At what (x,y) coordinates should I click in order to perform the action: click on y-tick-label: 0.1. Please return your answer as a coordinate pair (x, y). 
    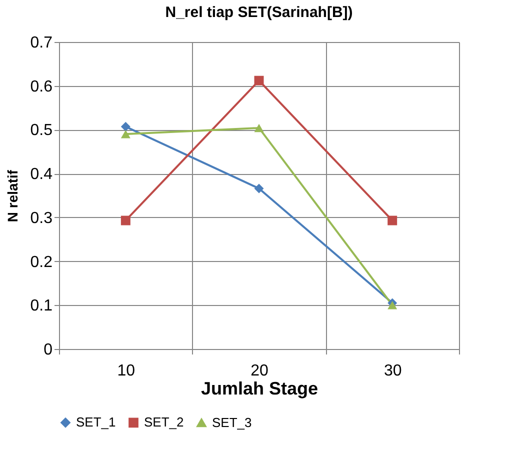
    Looking at the image, I should click on (41, 306).